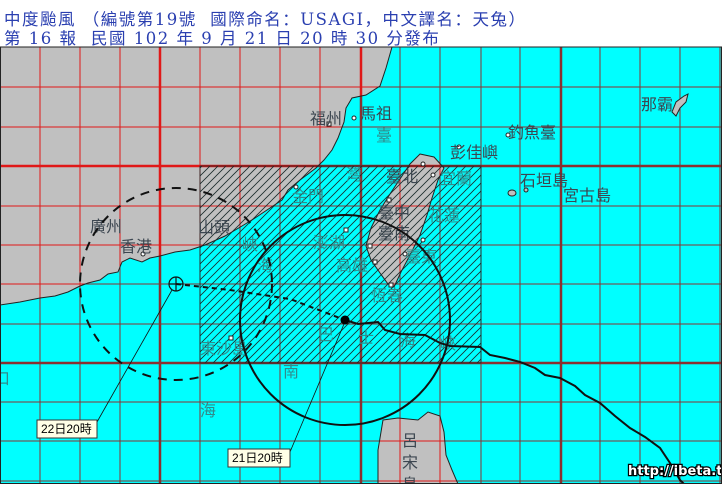 The image size is (722, 484). What do you see at coordinates (352, 265) in the screenshot?
I see `place-label: 高雄` at bounding box center [352, 265].